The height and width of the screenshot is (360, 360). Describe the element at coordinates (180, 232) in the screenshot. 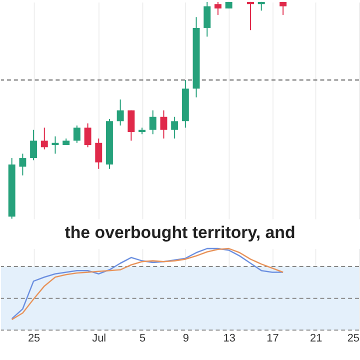

I see `chart-title: the overbought territory, and` at that location.